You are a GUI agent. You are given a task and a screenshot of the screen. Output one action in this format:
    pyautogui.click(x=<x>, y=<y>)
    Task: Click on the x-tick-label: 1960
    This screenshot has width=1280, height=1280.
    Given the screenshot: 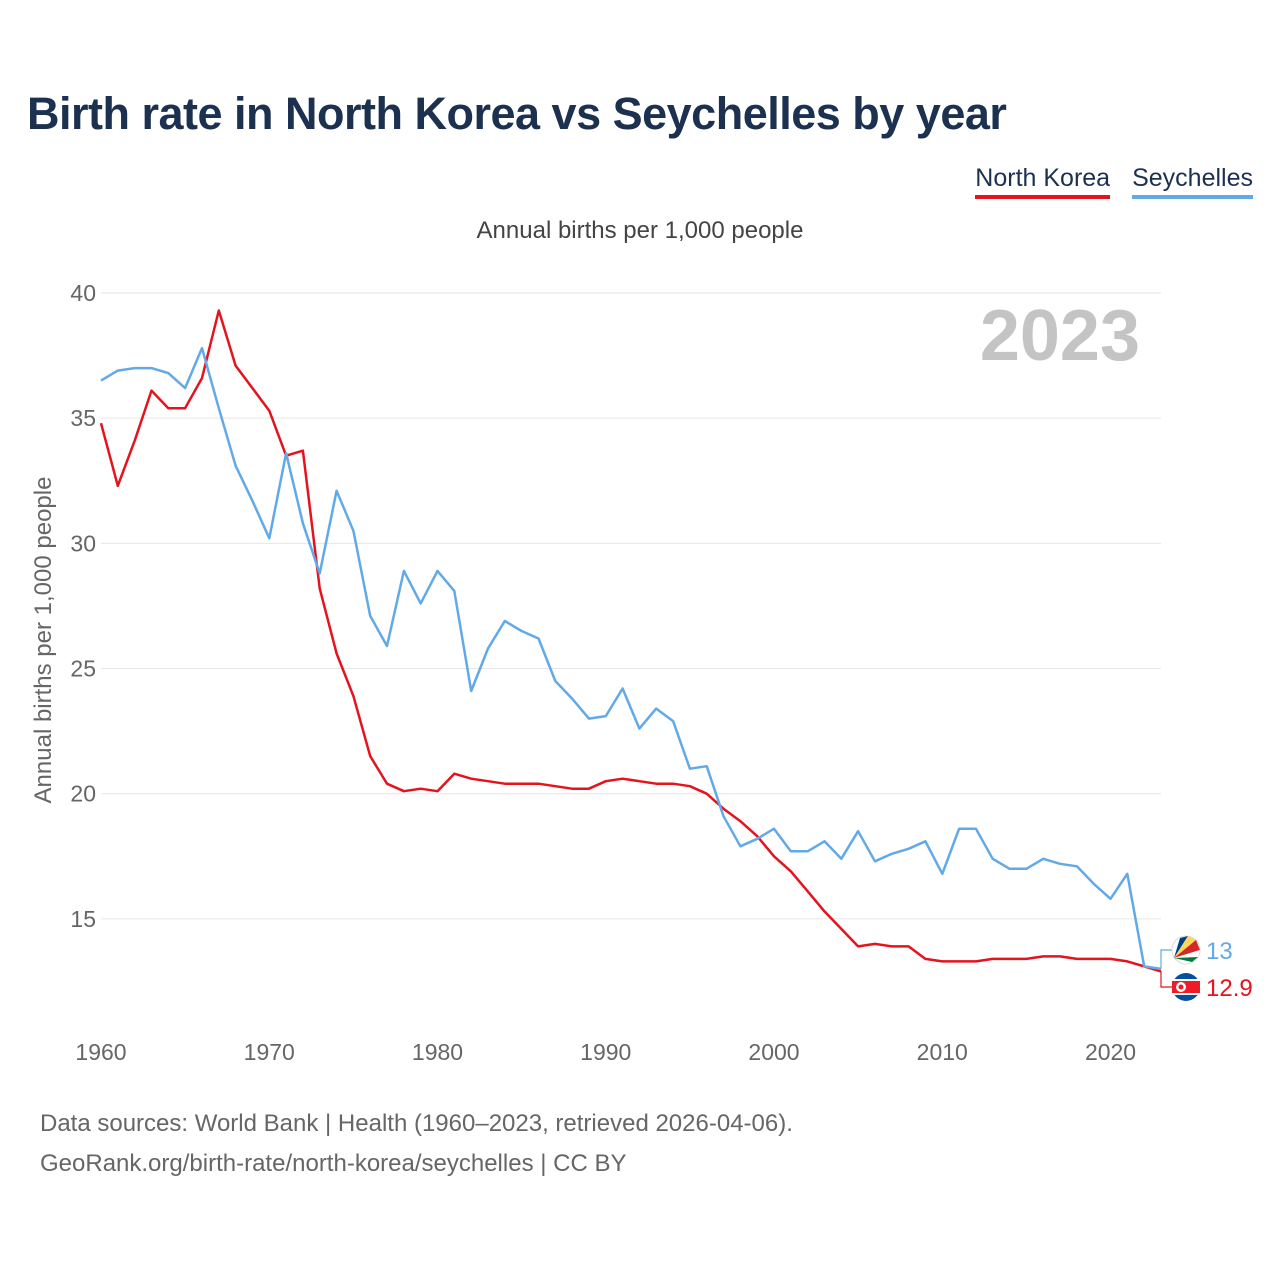 What is the action you would take?
    pyautogui.click(x=100, y=1052)
    